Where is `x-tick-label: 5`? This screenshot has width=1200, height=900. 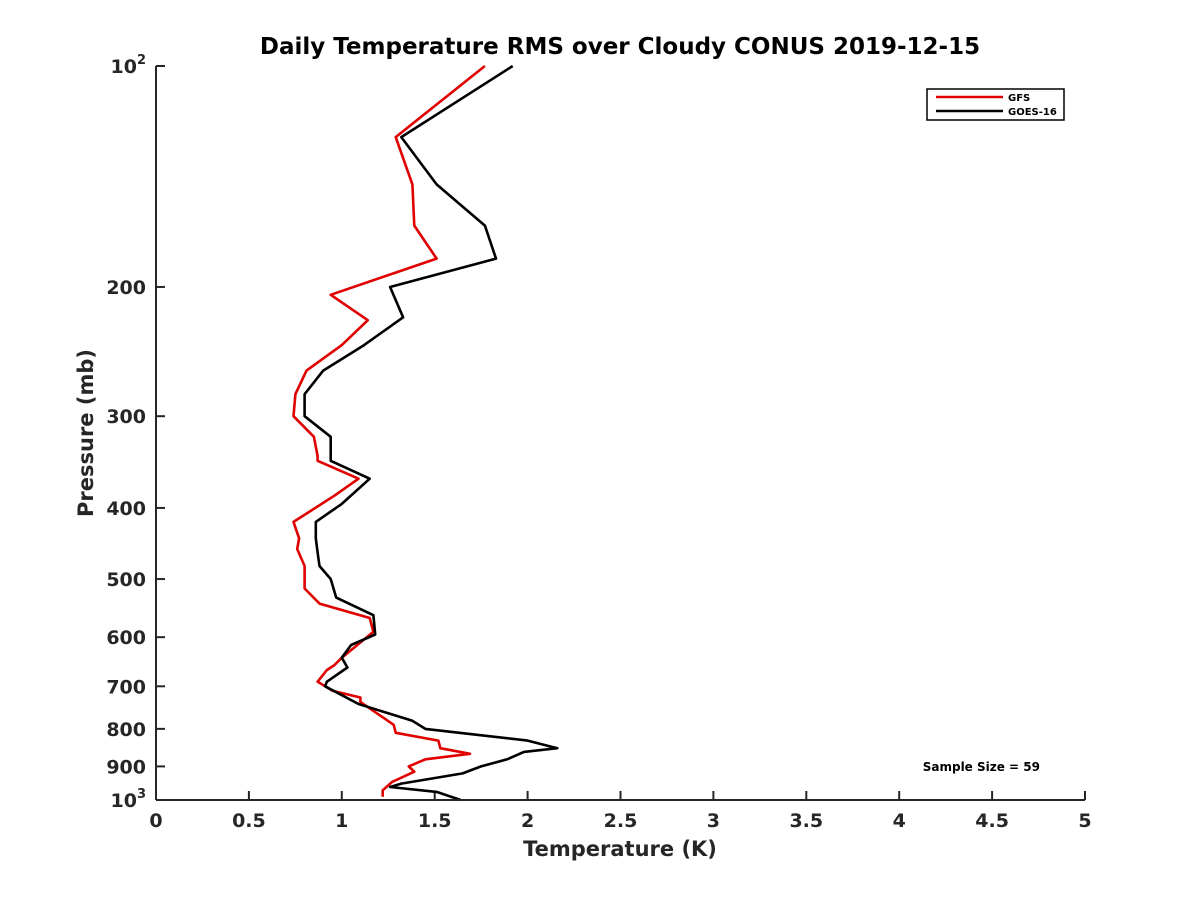
x-tick-label: 5 is located at coordinates (1084, 821).